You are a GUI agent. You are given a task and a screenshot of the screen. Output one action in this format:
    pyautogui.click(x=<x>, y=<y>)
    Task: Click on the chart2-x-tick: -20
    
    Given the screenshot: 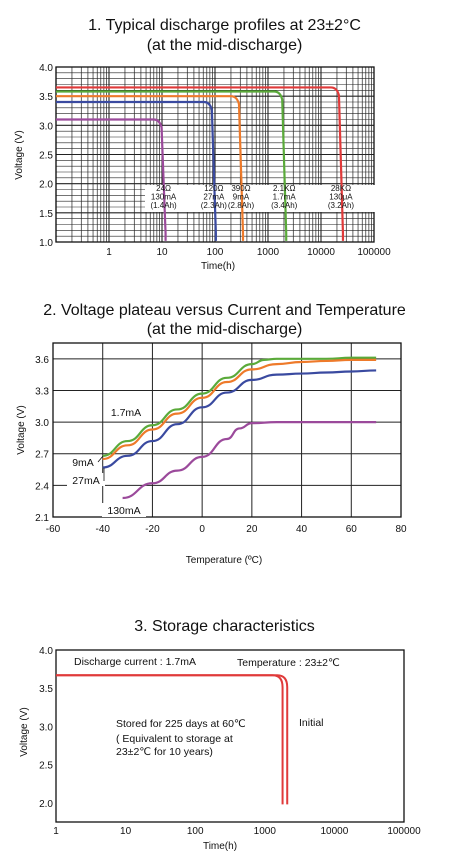 What is the action you would take?
    pyautogui.click(x=152, y=529)
    